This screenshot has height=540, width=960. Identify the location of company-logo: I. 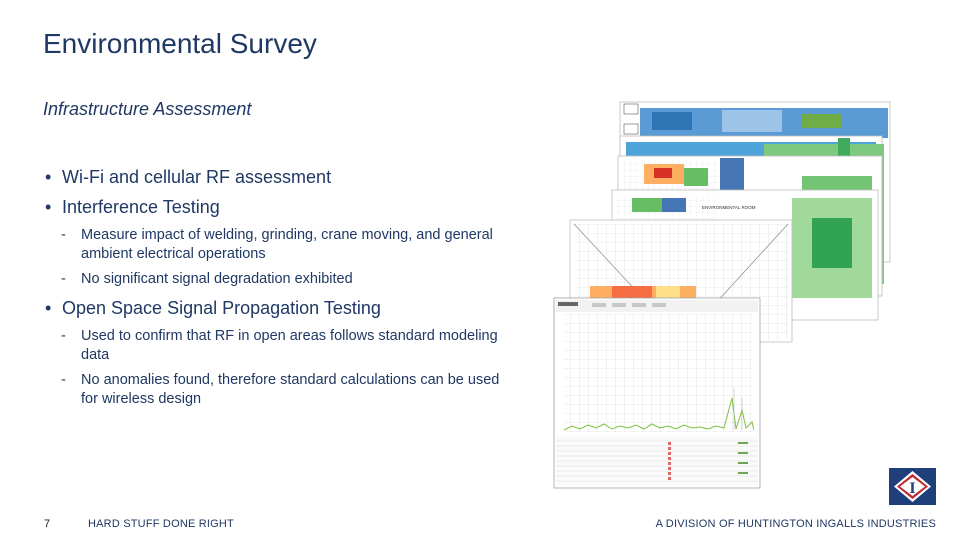
(912, 486).